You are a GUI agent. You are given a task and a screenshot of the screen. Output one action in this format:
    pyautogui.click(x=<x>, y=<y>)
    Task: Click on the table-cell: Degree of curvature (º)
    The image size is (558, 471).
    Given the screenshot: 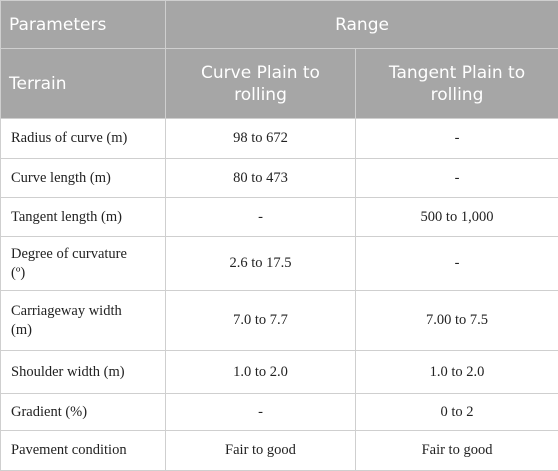 What is the action you would take?
    pyautogui.click(x=83, y=264)
    